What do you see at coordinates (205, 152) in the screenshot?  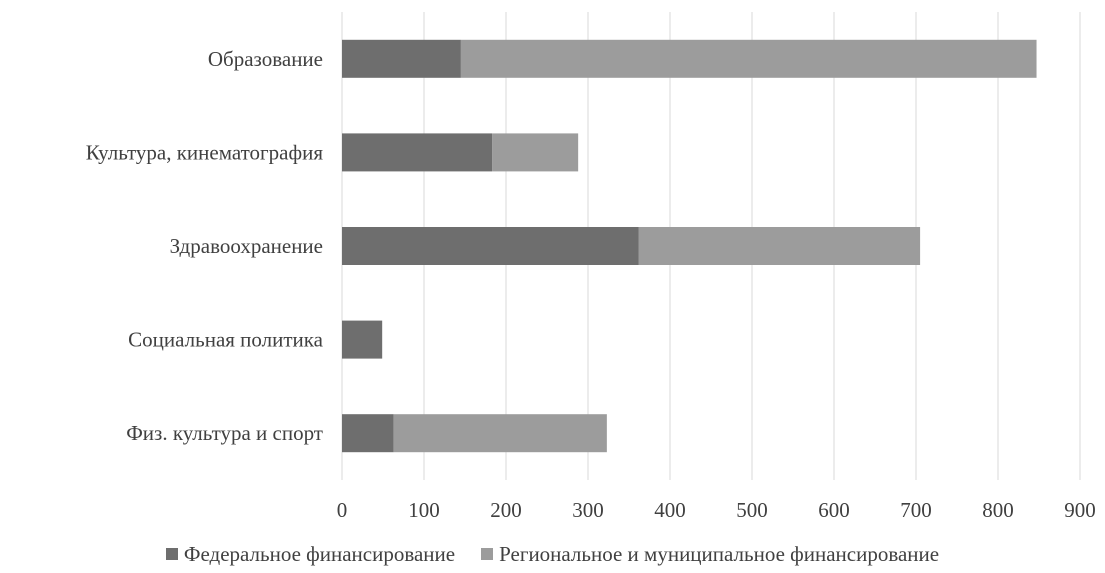 I see `category-label-1: Культура, кинематография` at bounding box center [205, 152].